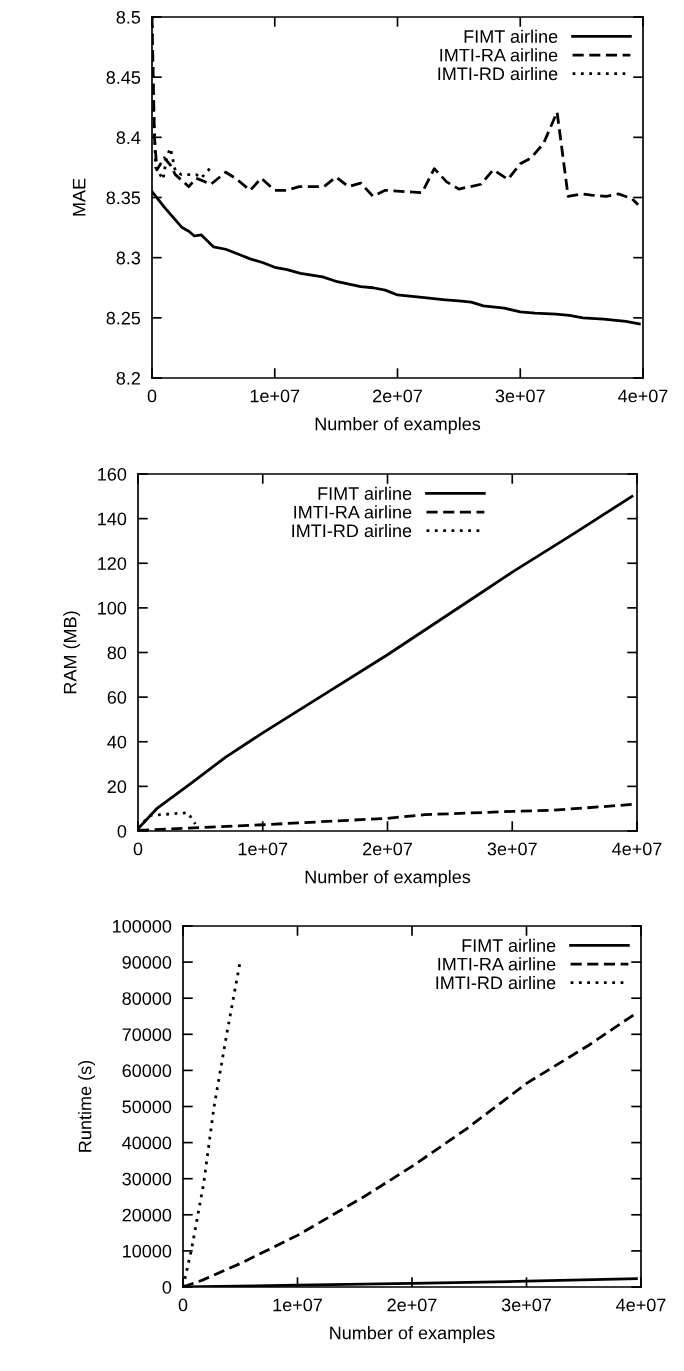 This screenshot has height=1371, width=684. I want to click on y-tick-label: 8.35, so click(123, 198).